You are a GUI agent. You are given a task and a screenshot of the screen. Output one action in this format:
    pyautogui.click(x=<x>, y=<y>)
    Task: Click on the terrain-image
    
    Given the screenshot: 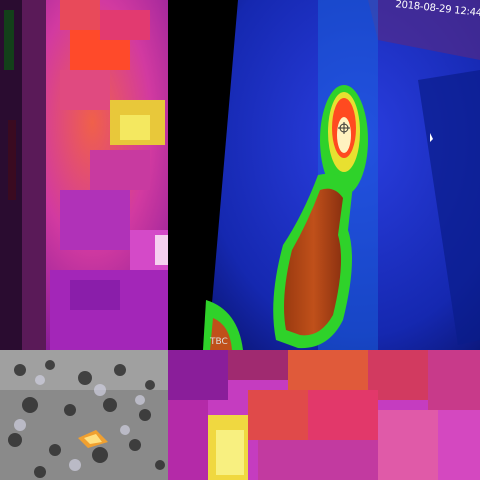 What is the action you would take?
    pyautogui.click(x=84, y=415)
    